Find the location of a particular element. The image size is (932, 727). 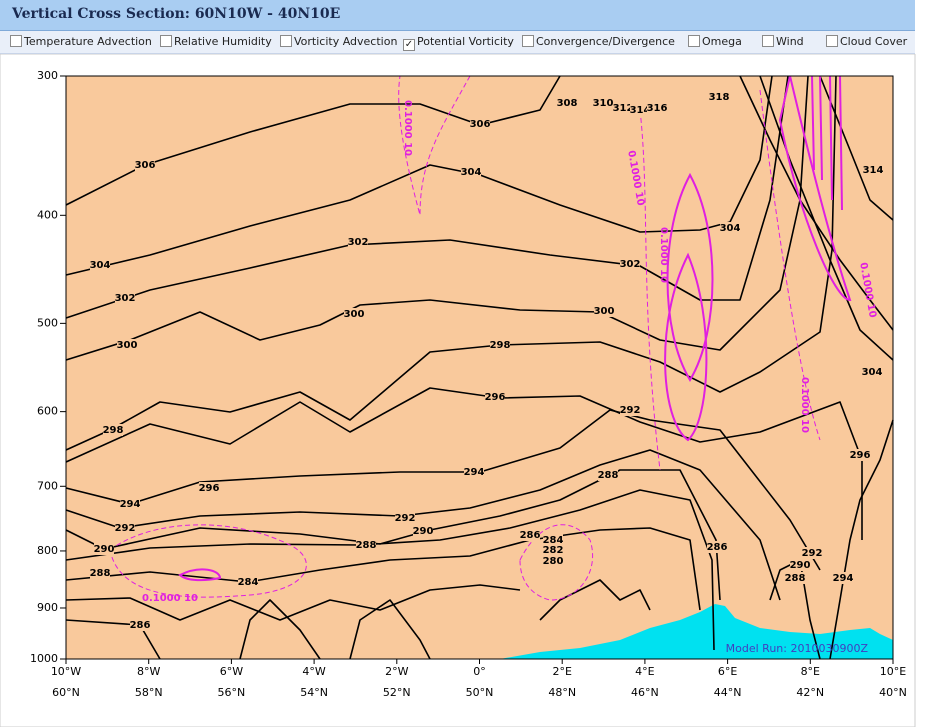

checkbox: ✓ is located at coordinates (409, 45).